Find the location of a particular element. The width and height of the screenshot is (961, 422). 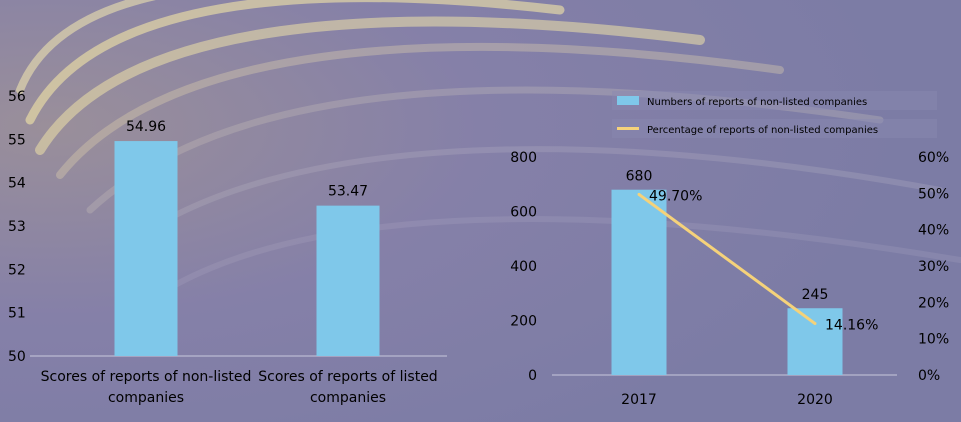

x-category-label: 2017 is located at coordinates (639, 400).